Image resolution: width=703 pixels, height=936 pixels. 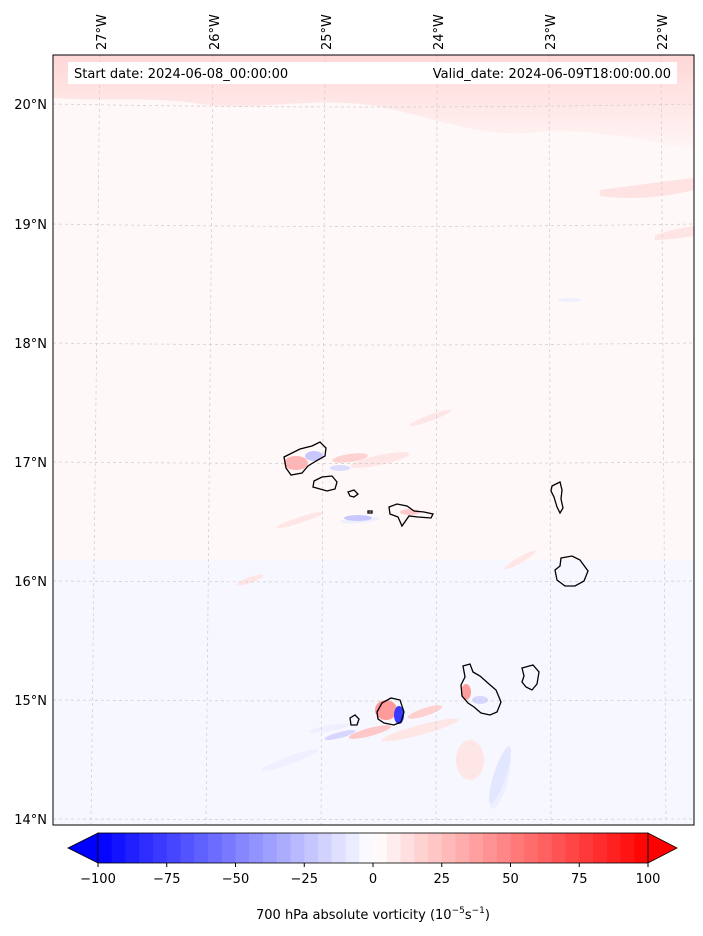 What do you see at coordinates (83, 848) in the screenshot?
I see `colorbar-min-extend` at bounding box center [83, 848].